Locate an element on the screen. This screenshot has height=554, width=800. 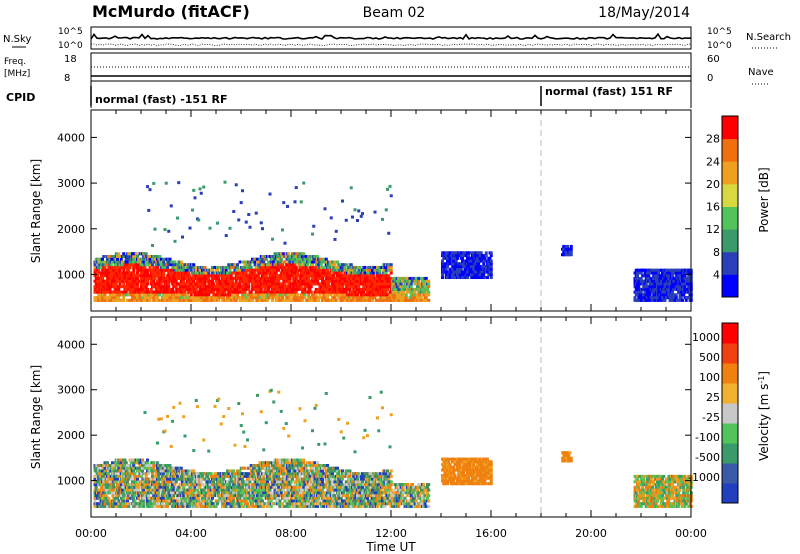
power-y-tick-label: 2000 is located at coordinates (71, 229).